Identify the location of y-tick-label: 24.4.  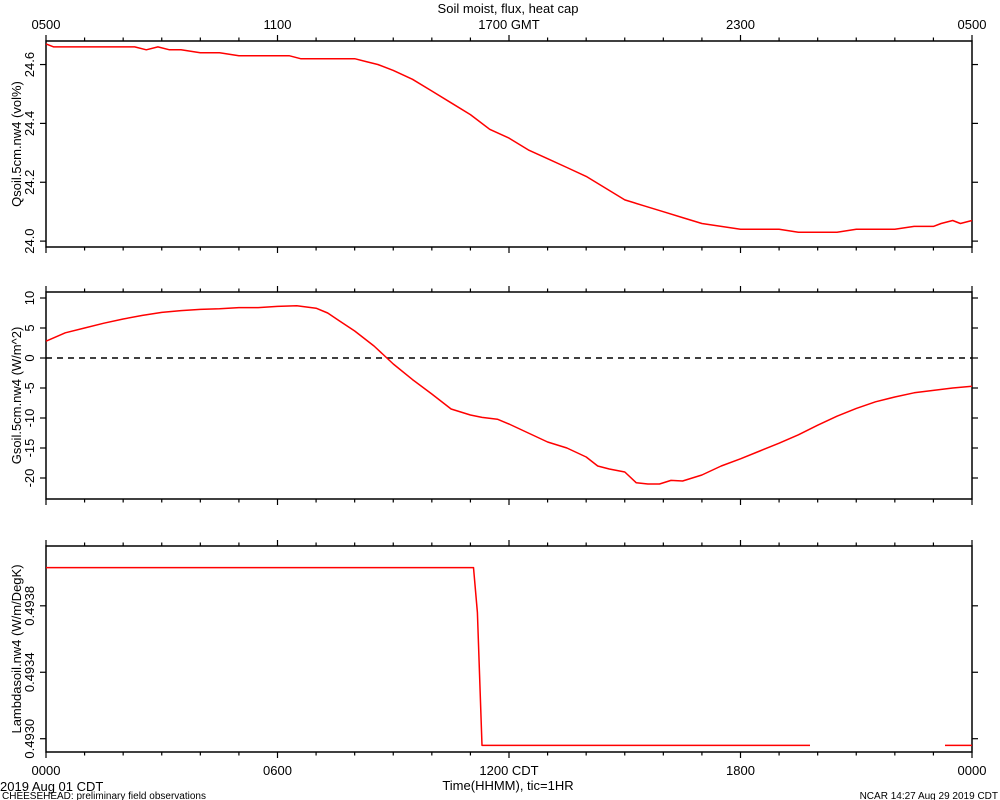
(29, 123).